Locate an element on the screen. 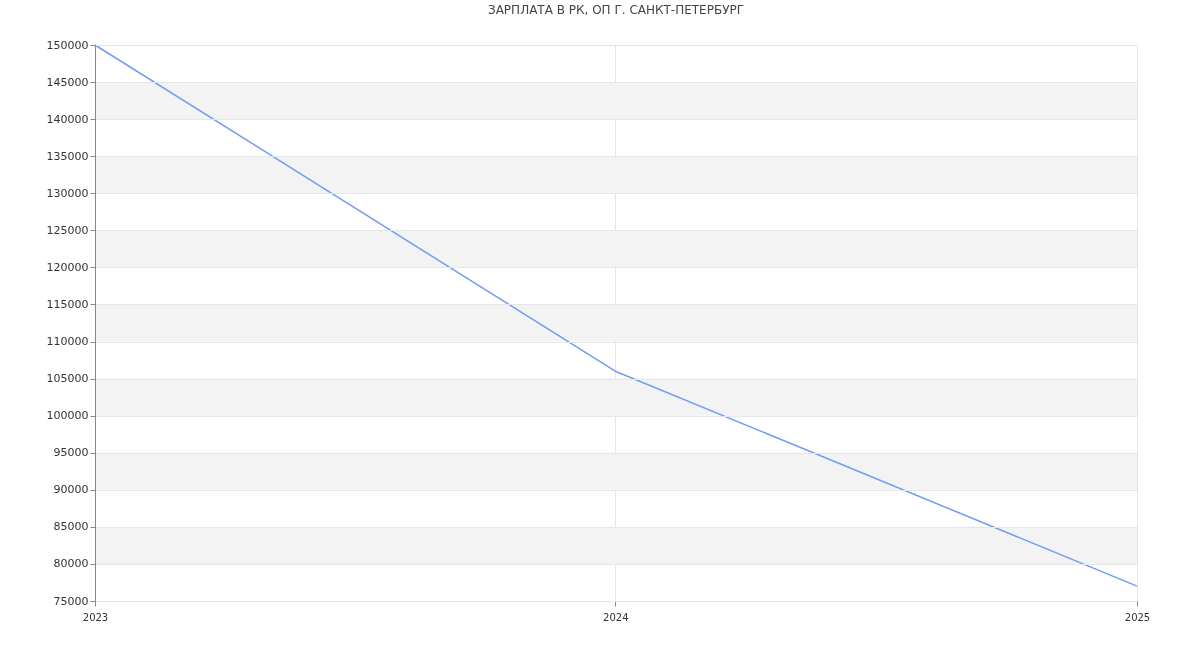  y-tick-label: 140000 is located at coordinates (67, 119).